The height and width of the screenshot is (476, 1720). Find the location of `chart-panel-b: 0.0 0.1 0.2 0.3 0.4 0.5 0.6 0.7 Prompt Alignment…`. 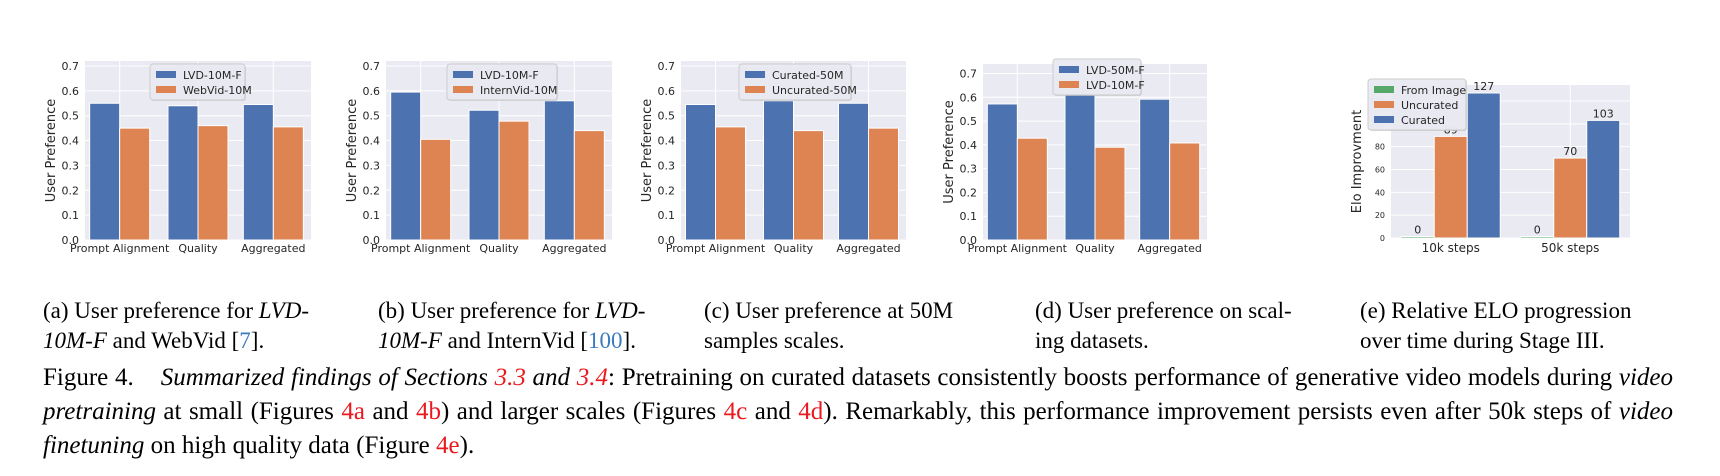

chart-panel-b: 0.0 0.1 0.2 0.3 0.4 0.5 0.6 0.7 Prompt Alignment… is located at coordinates (478, 157).